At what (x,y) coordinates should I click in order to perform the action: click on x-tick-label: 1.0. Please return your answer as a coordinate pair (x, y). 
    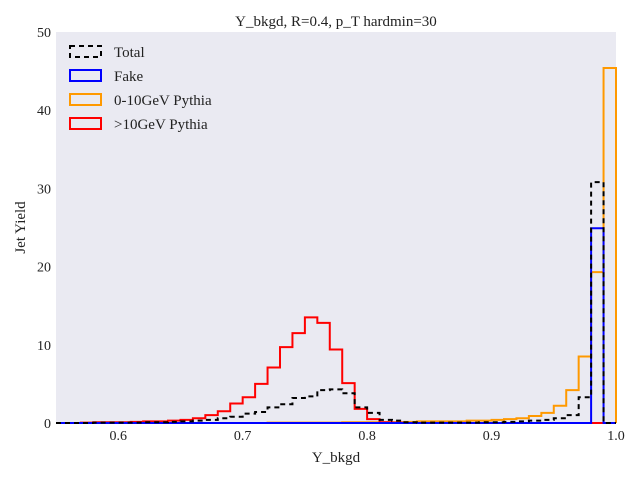
    Looking at the image, I should click on (616, 436).